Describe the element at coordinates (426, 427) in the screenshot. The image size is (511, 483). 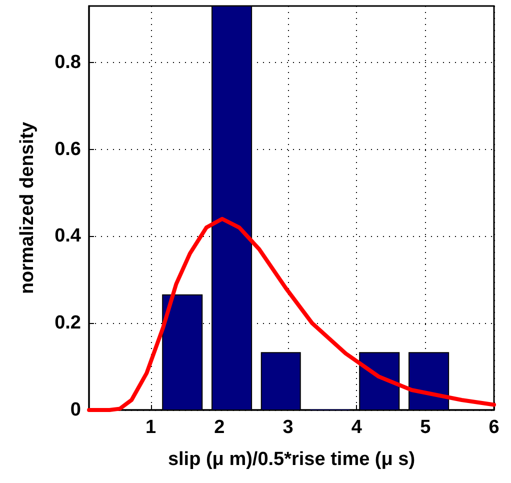
I see `x-tick-label: 5` at that location.